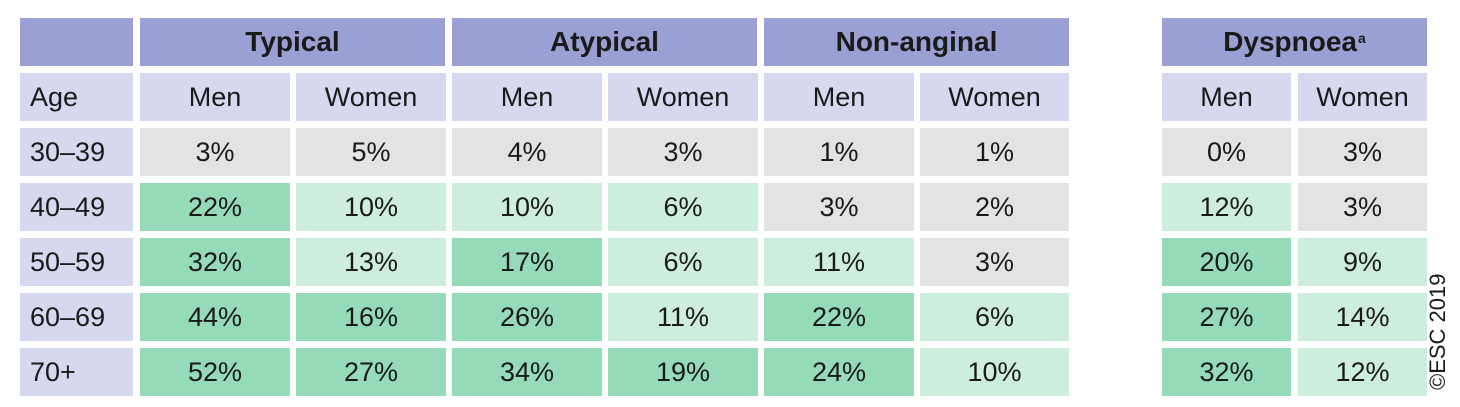 The height and width of the screenshot is (407, 1460). Describe the element at coordinates (371, 262) in the screenshot. I see `table-cell: 13%` at that location.